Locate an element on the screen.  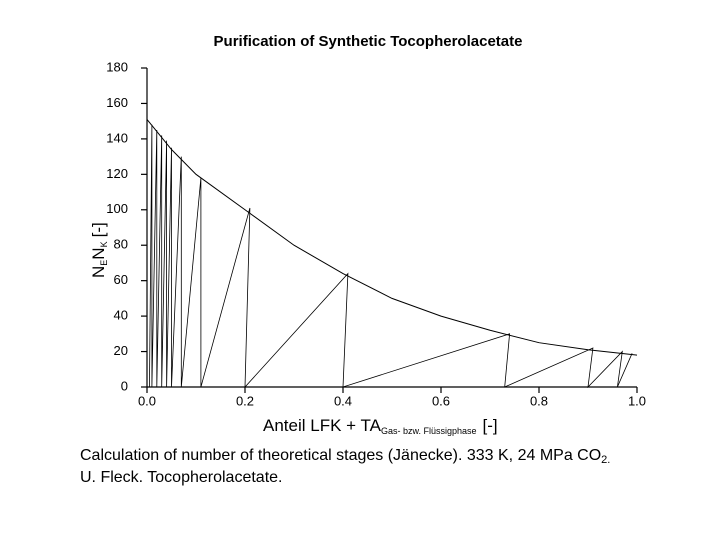
y-tick-label: 140 is located at coordinates (117, 137).